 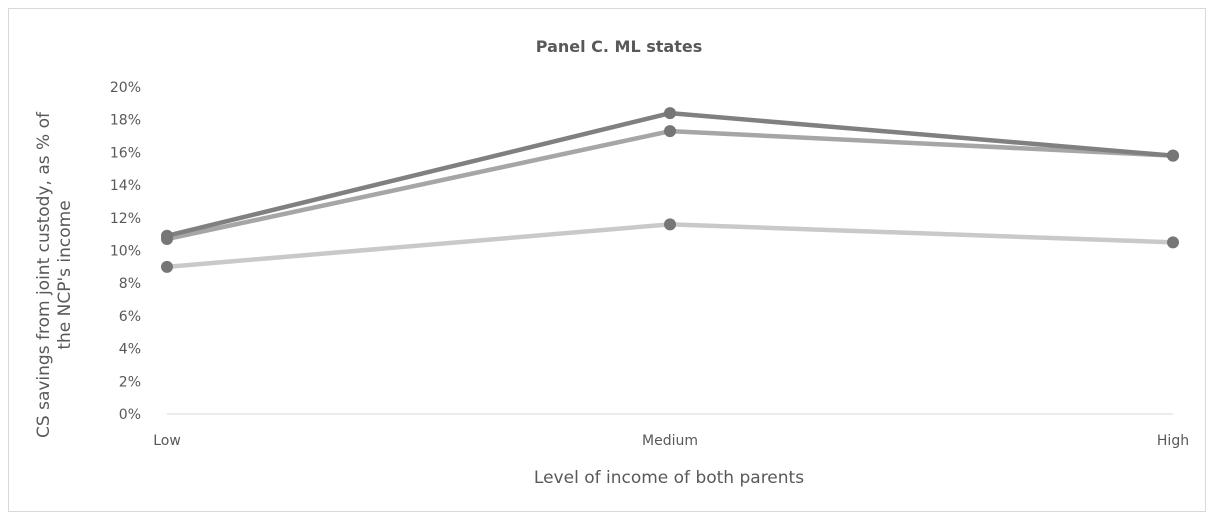 I want to click on x-tick-label: Medium, so click(x=670, y=441).